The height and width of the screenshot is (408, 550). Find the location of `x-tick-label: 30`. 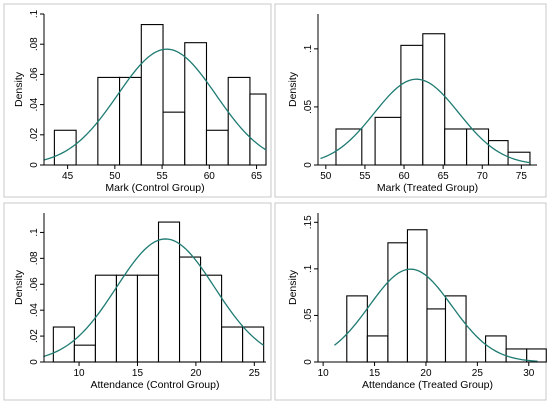

x-tick-label: 30 is located at coordinates (529, 373).